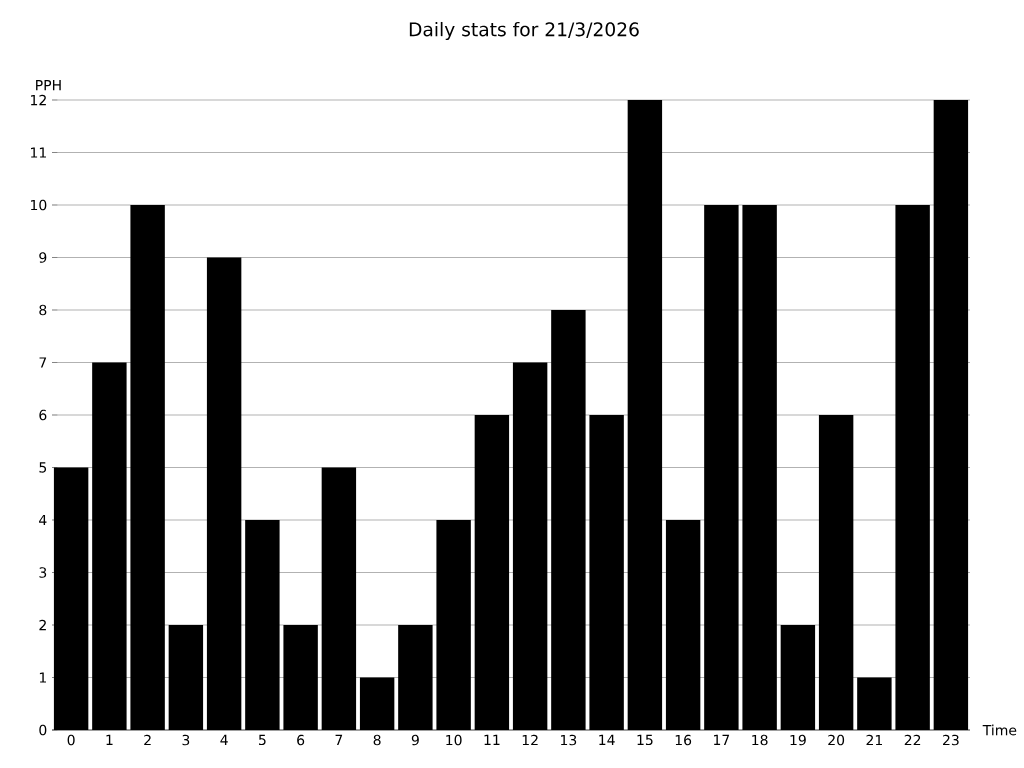 This screenshot has height=768, width=1024. Describe the element at coordinates (42, 677) in the screenshot. I see `y-tick-label: 1` at that location.